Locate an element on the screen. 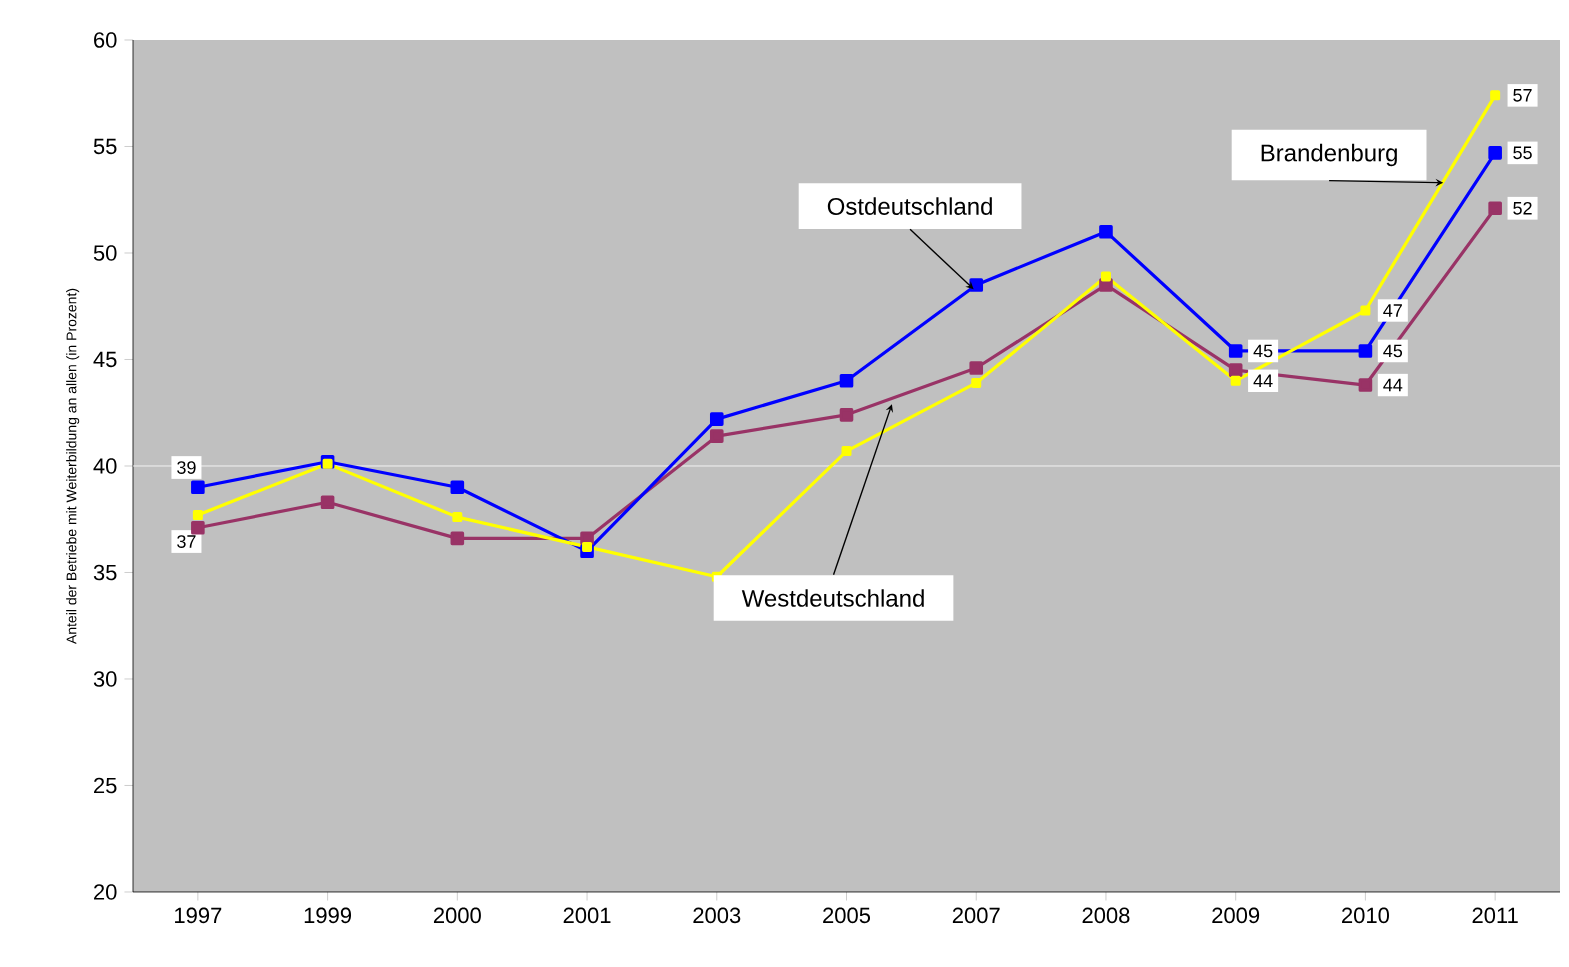 Image resolution: width=1569 pixels, height=967 pixels. y-axis-title: Anteil der Betriebe mit Weiterbildung an allen (in Prozent) is located at coordinates (73, 466).